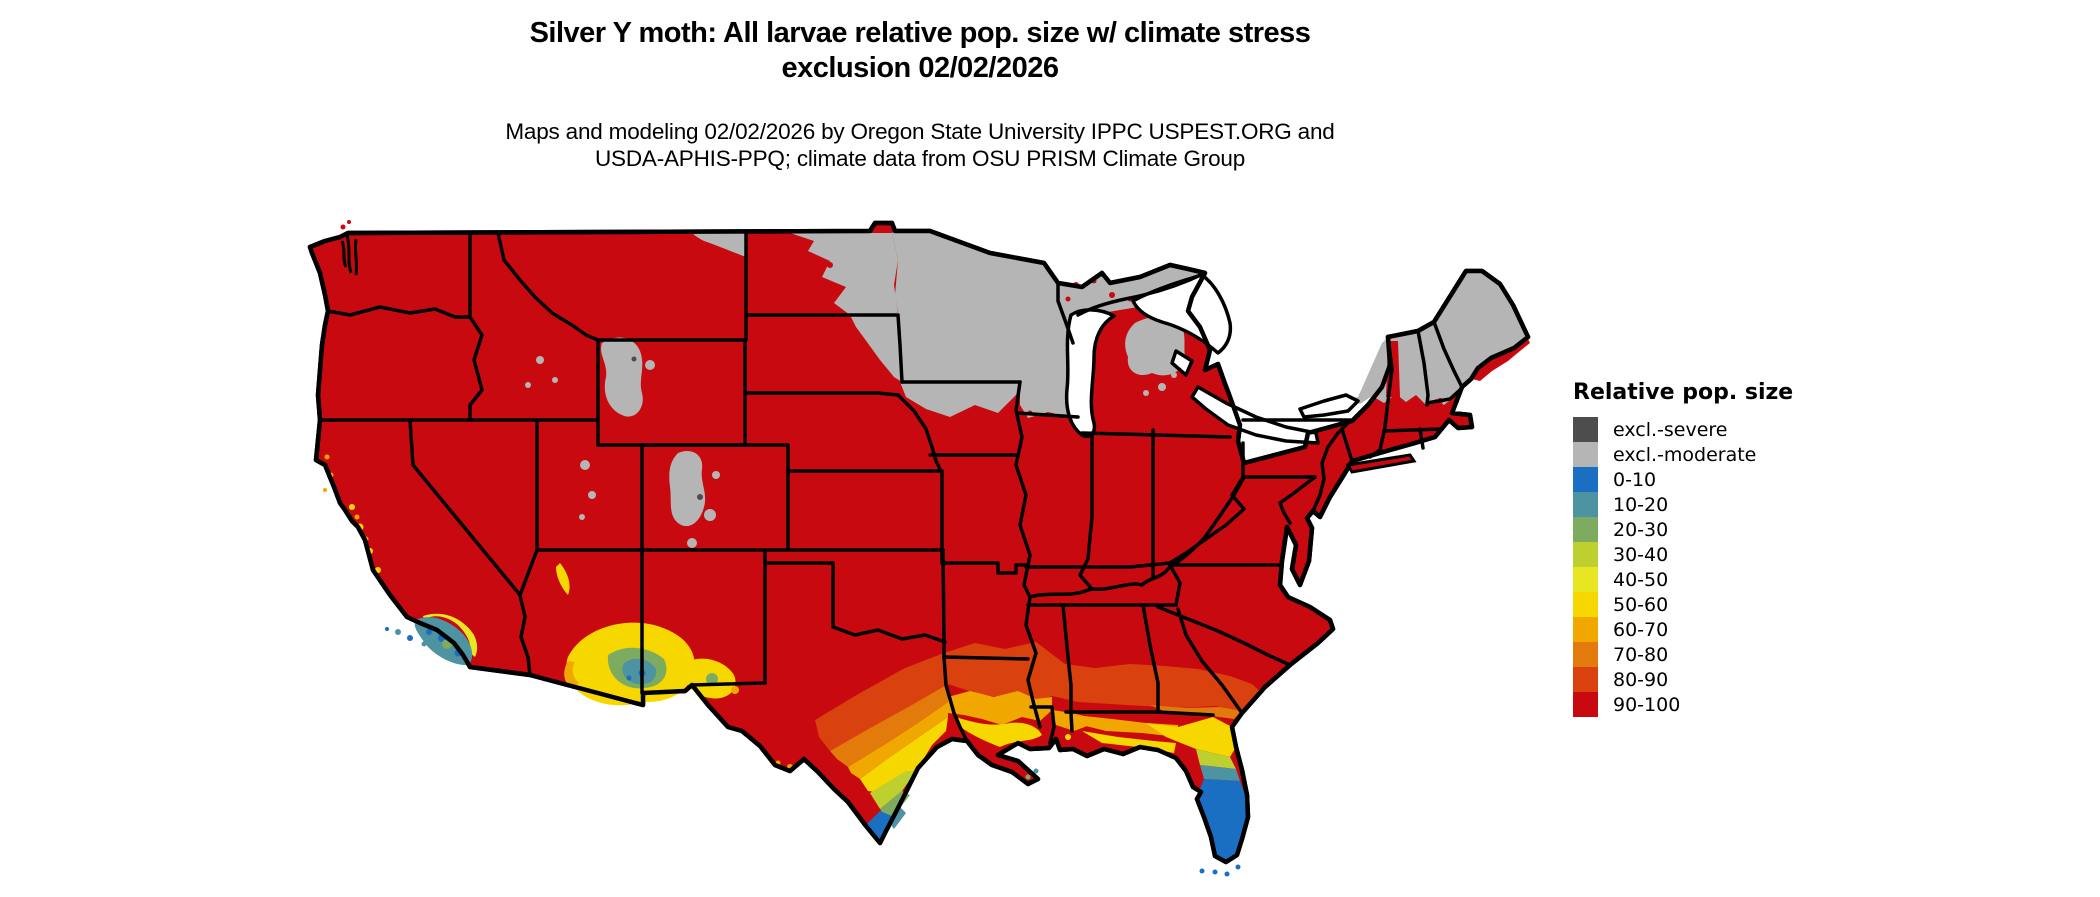 The width and height of the screenshot is (2100, 897). What do you see at coordinates (1685, 454) in the screenshot?
I see `legend-label: excl.-moderate` at bounding box center [1685, 454].